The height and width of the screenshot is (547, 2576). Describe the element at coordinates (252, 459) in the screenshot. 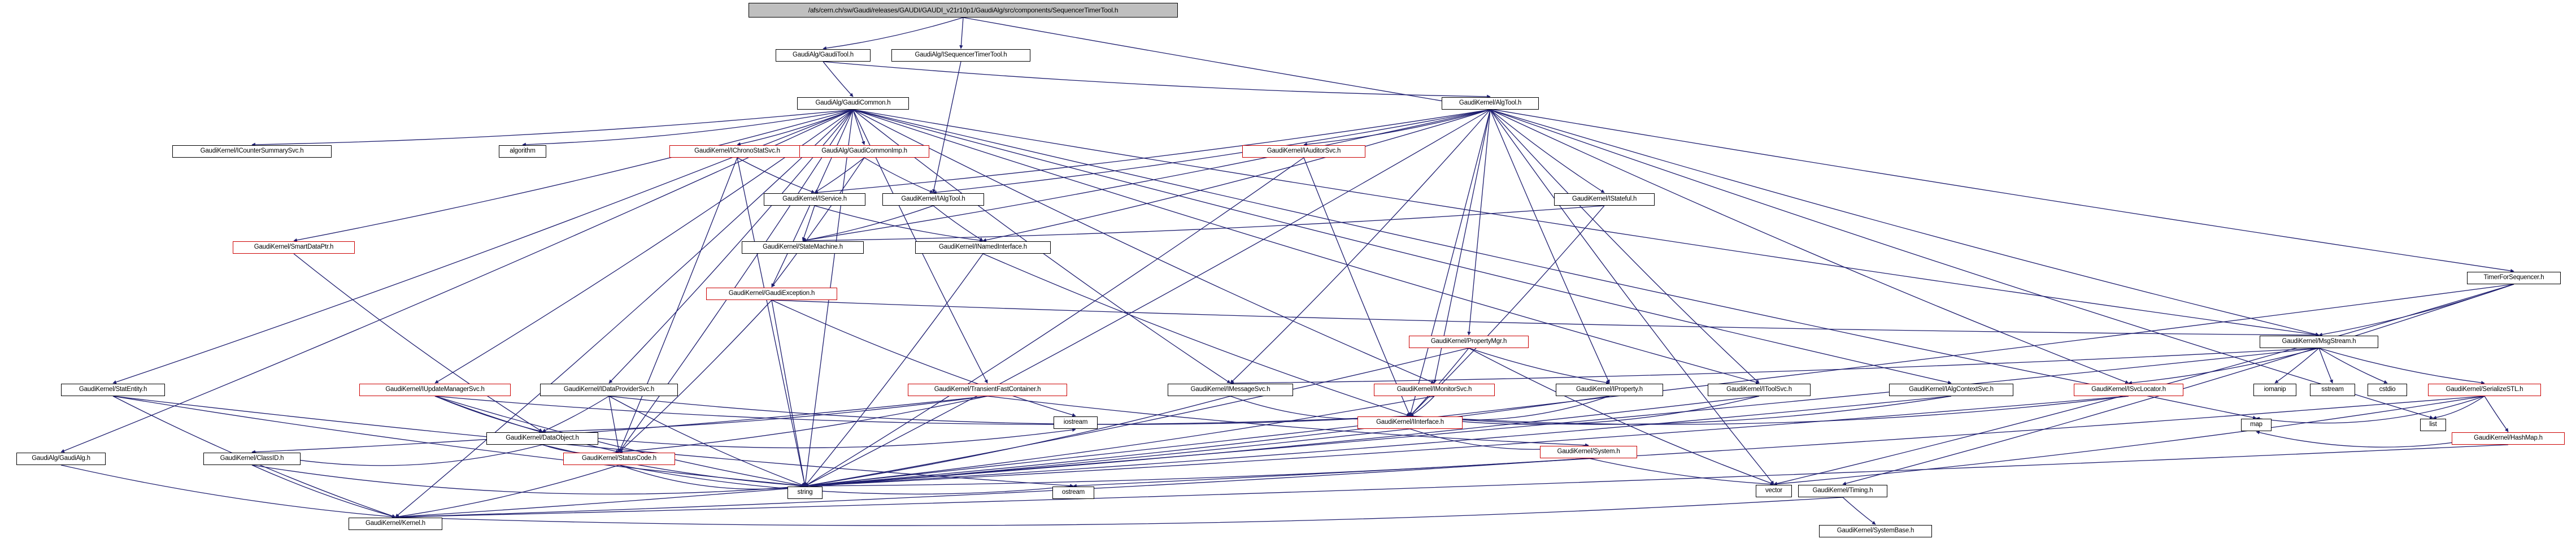

I see `graph-node-classid: GaudiKernel/ClassID.h` at that location.